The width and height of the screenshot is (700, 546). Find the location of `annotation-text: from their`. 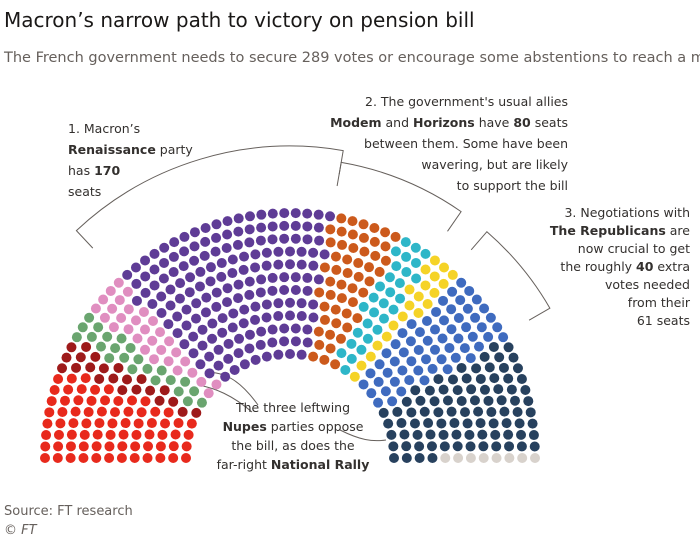

annotation-text: from their is located at coordinates (659, 302).